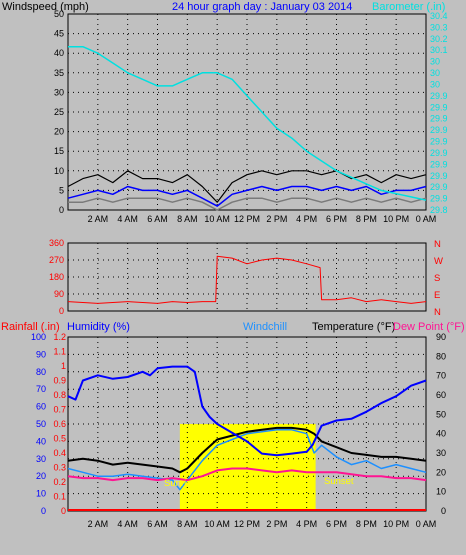 The image size is (466, 555). What do you see at coordinates (262, 7) in the screenshot?
I see `chart-title: 24 hour graph day : January 03 2014` at bounding box center [262, 7].